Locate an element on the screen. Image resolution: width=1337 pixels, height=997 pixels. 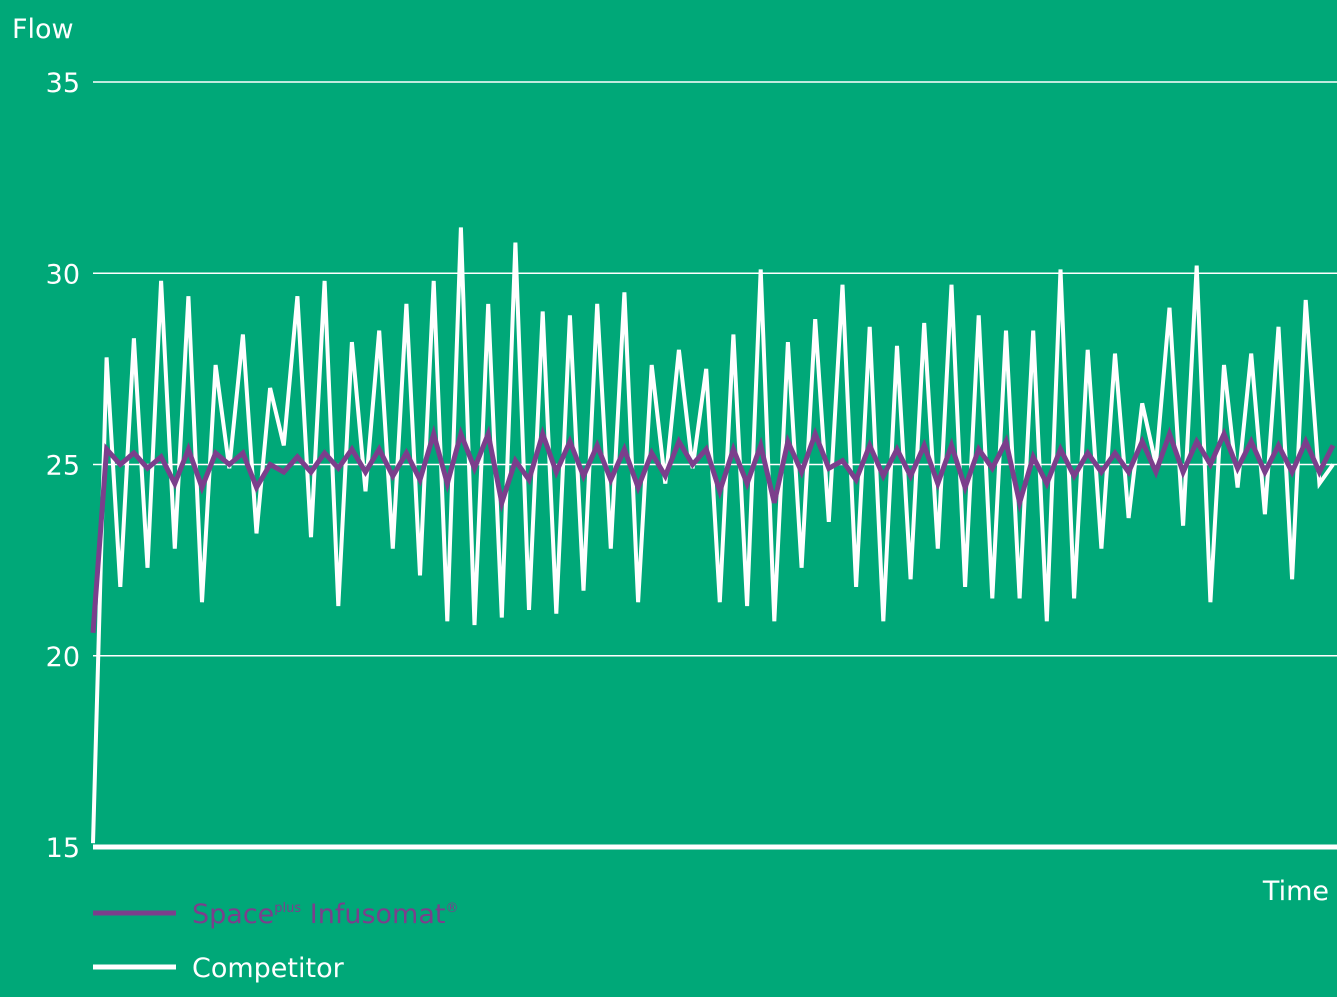
y-tick-label-30: 30 is located at coordinates (63, 274).